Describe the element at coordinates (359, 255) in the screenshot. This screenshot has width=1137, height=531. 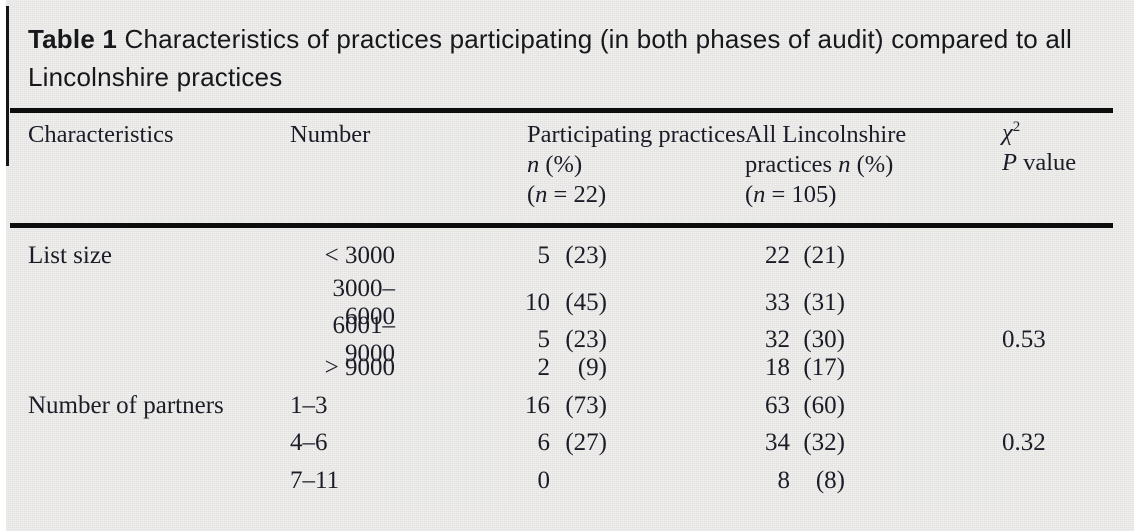
I see `cell-number-range: < 3000` at that location.